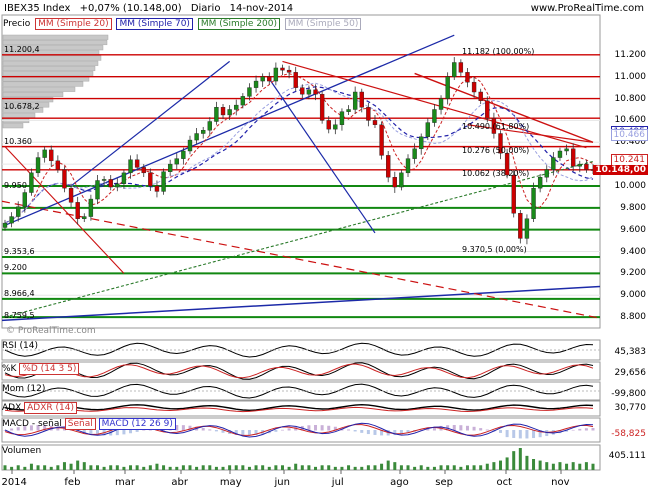  What do you see at coordinates (37, 8) in the screenshot?
I see `symbol-name: IBEX35 Index` at bounding box center [37, 8].